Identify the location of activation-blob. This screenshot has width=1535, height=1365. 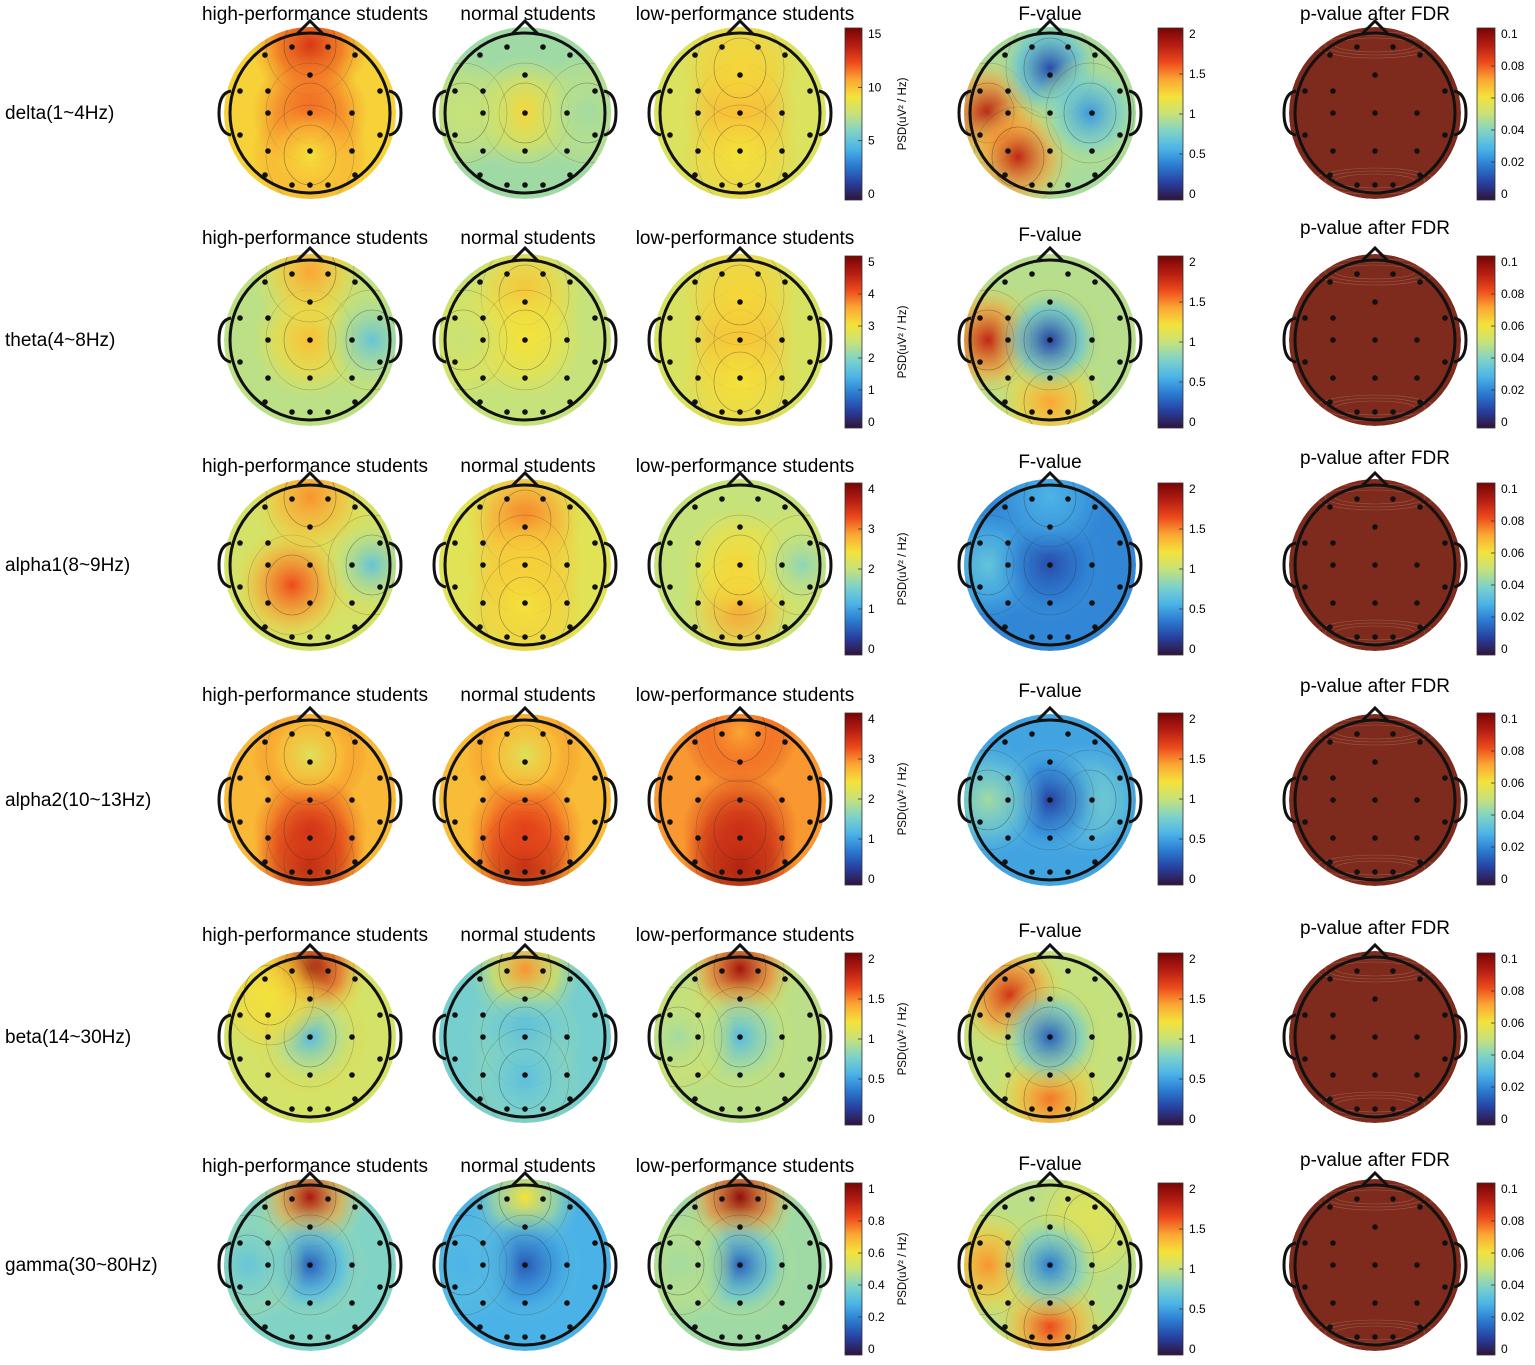
(310, 763).